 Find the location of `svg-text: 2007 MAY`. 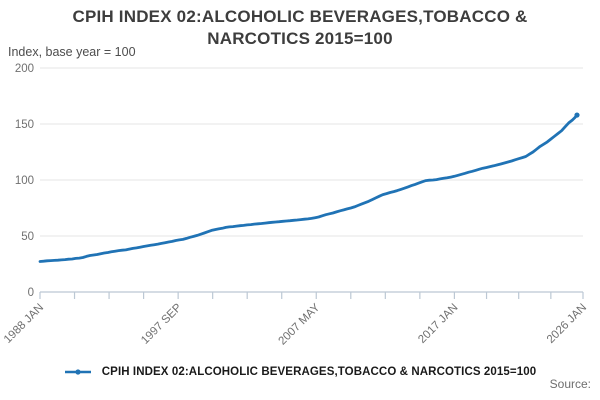

svg-text: 2007 MAY is located at coordinates (300, 324).